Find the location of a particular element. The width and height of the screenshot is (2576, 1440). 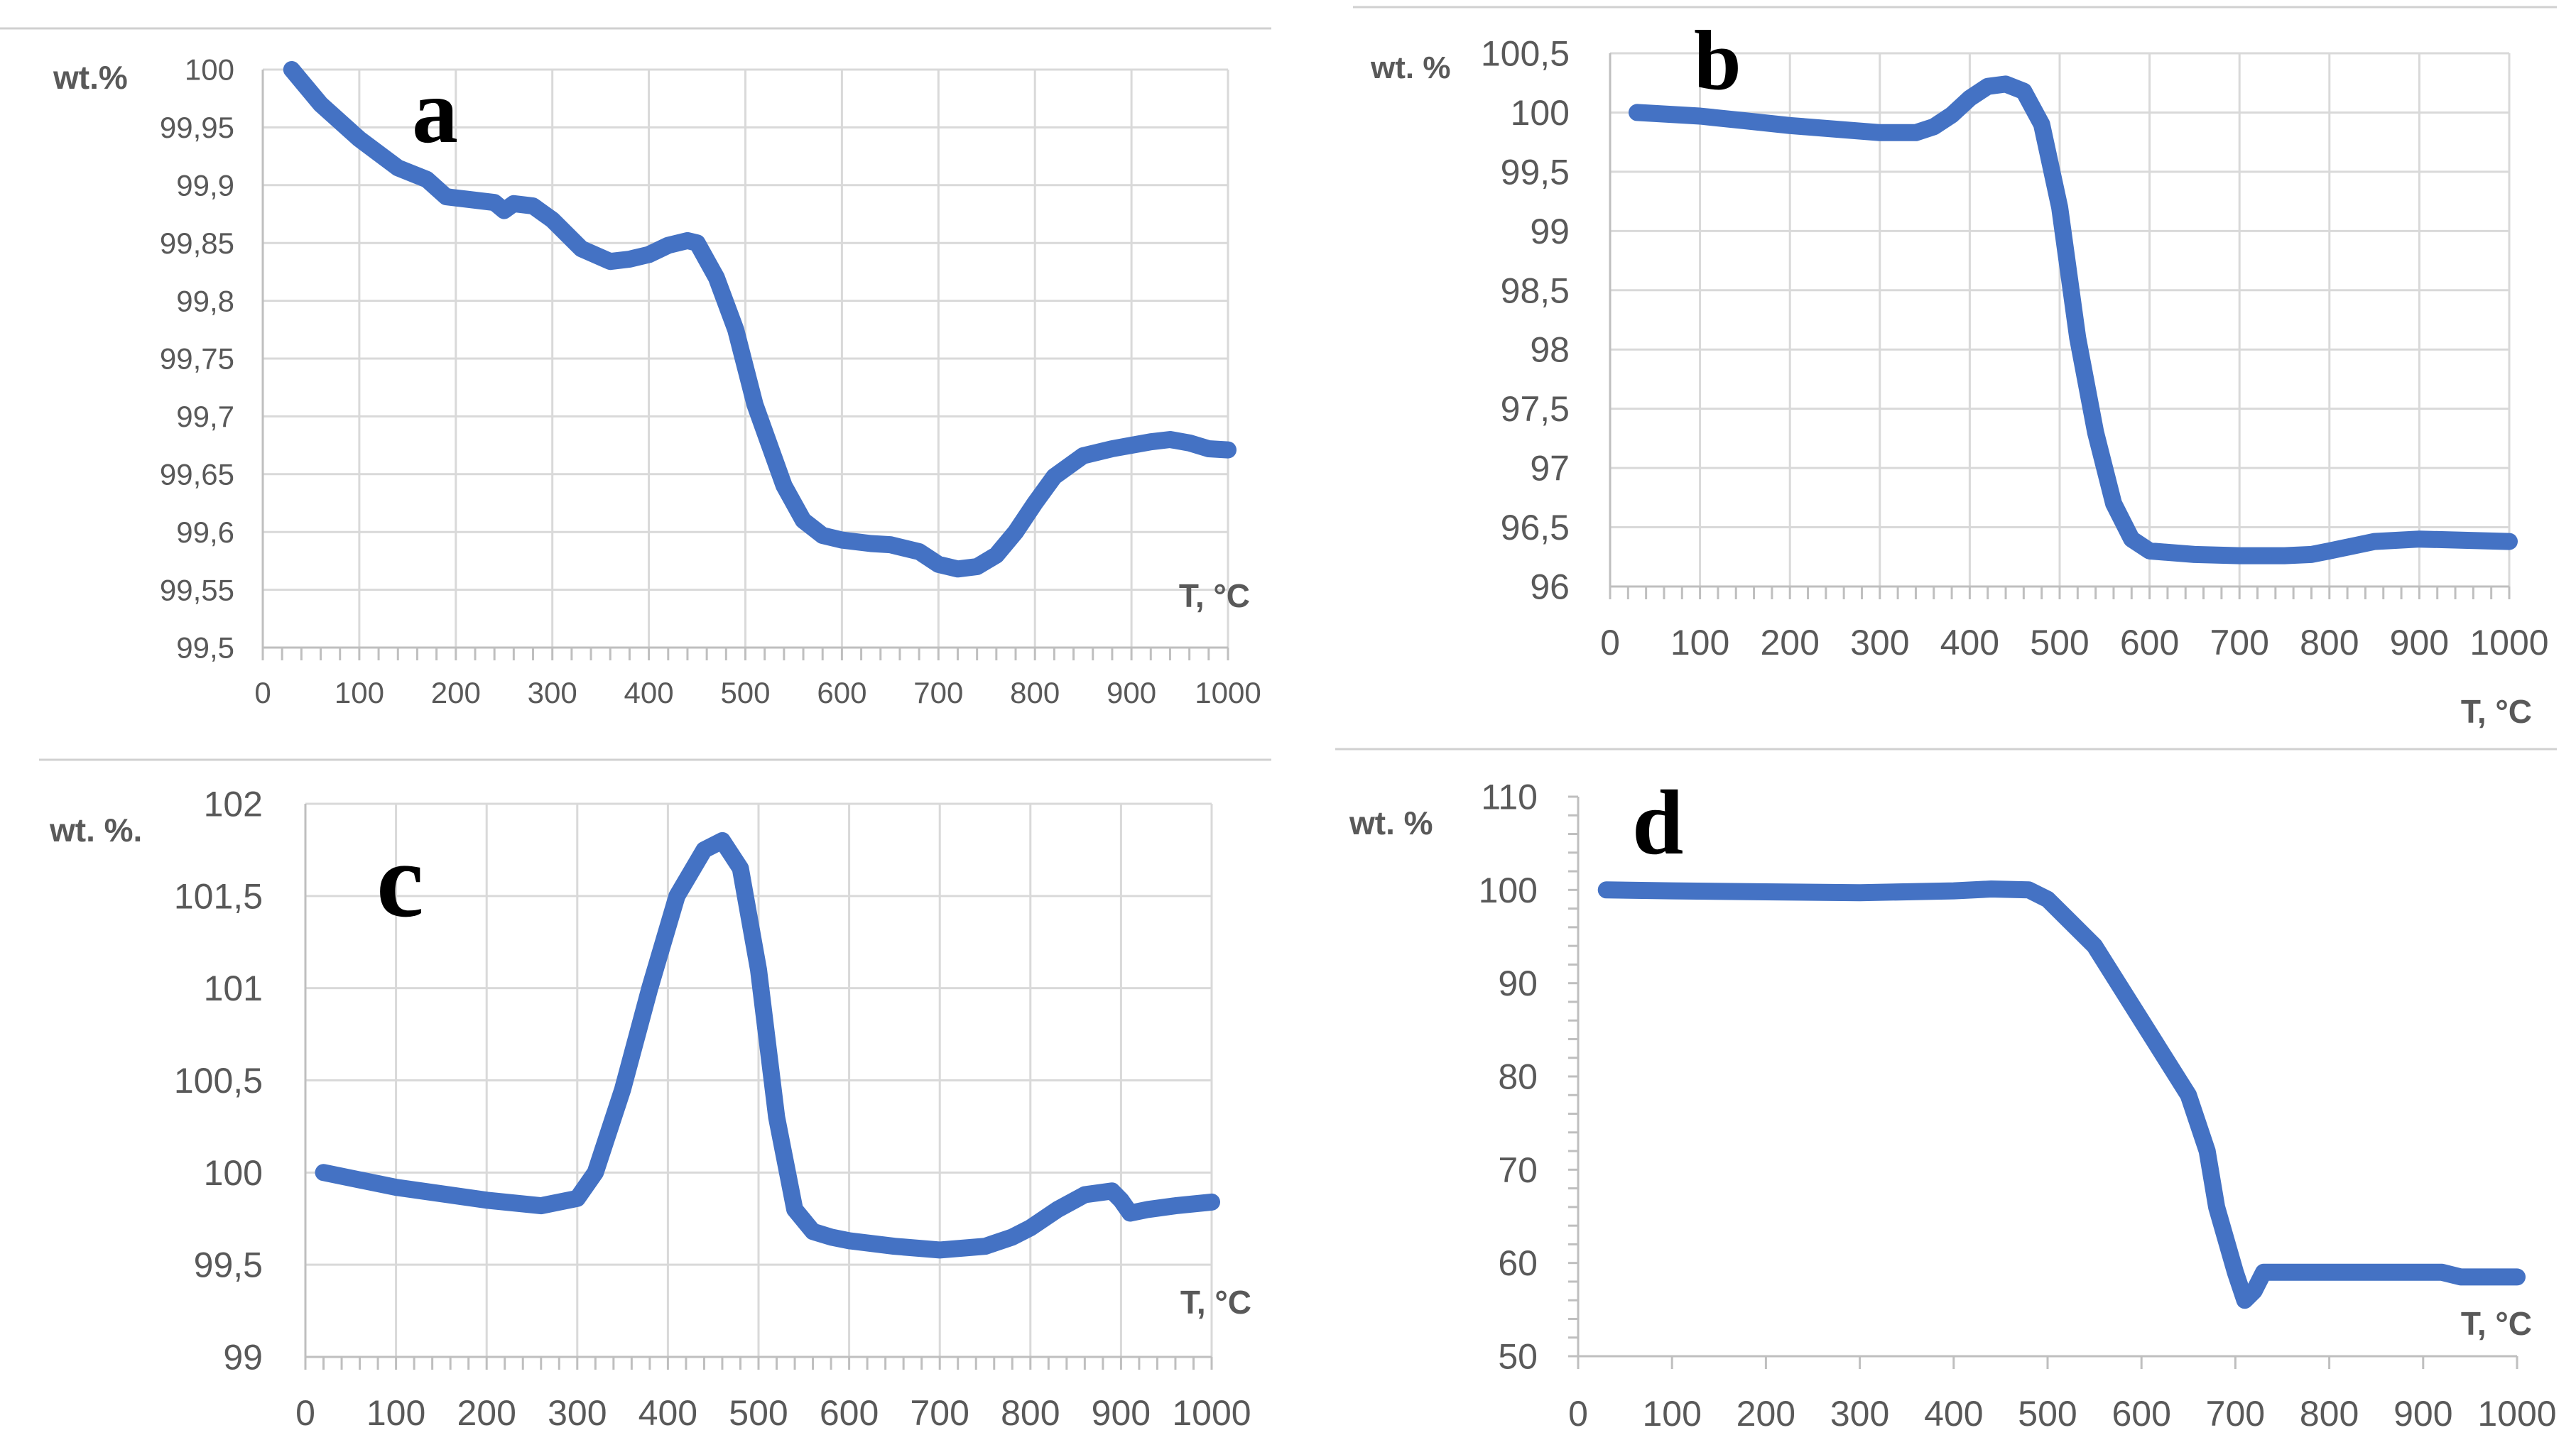

y-tick-label: 99,8 is located at coordinates (205, 300).